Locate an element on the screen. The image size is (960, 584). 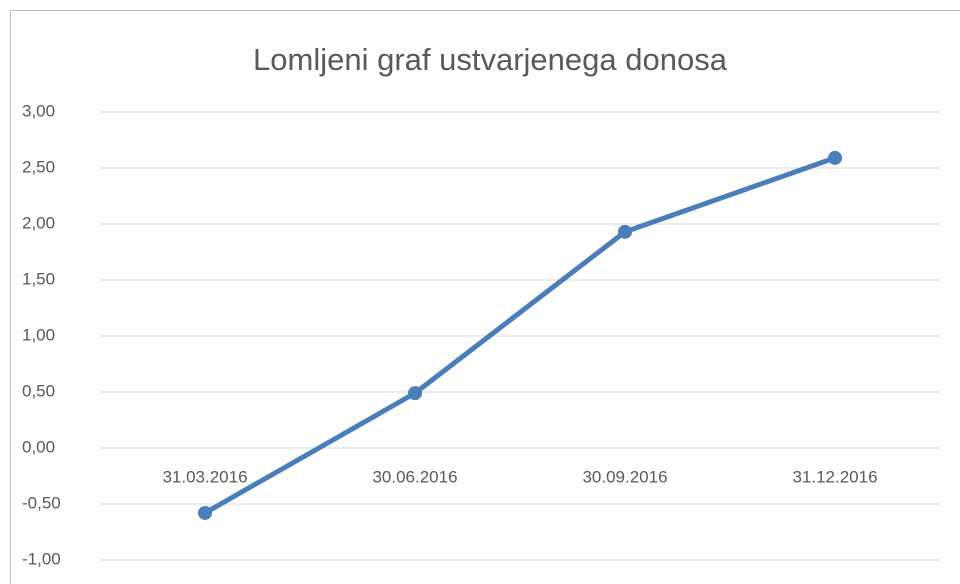
y-tick-label: 2,00 is located at coordinates (38, 222).